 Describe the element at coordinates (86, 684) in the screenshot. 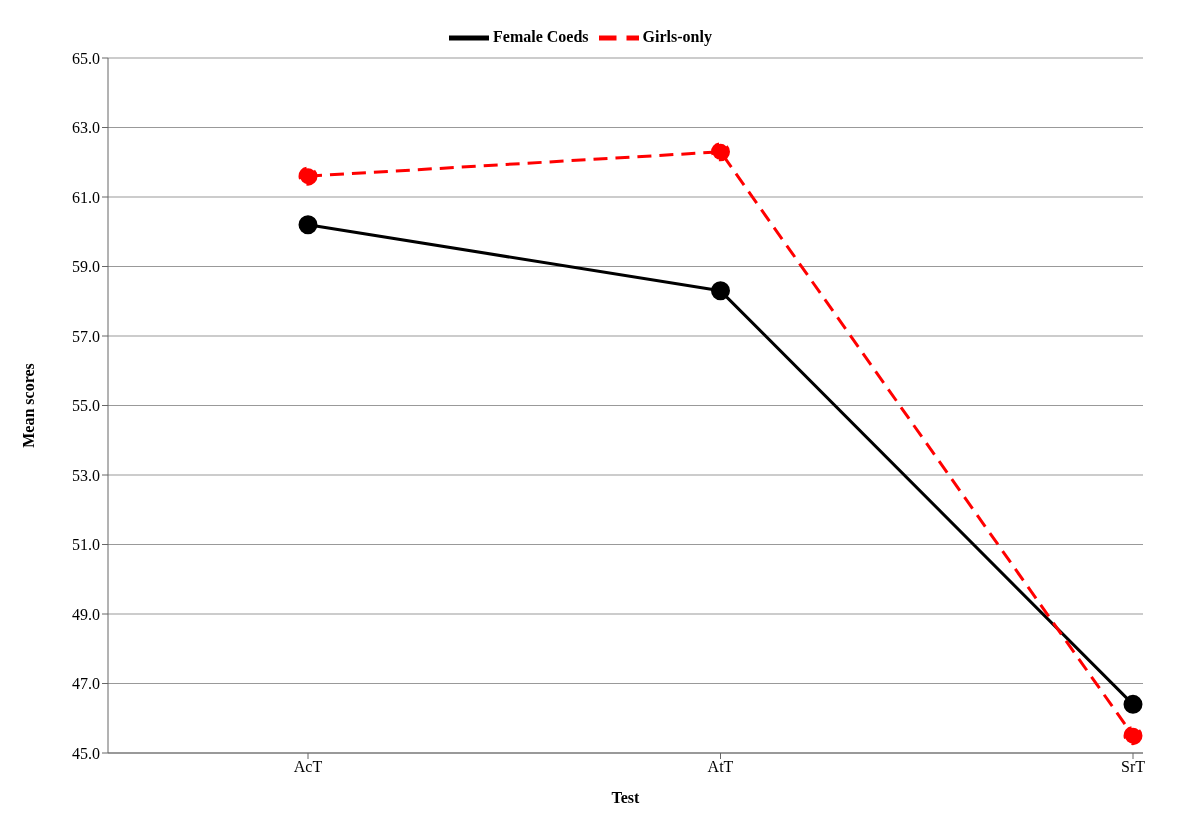

I see `y-tick-label: 47.0` at that location.